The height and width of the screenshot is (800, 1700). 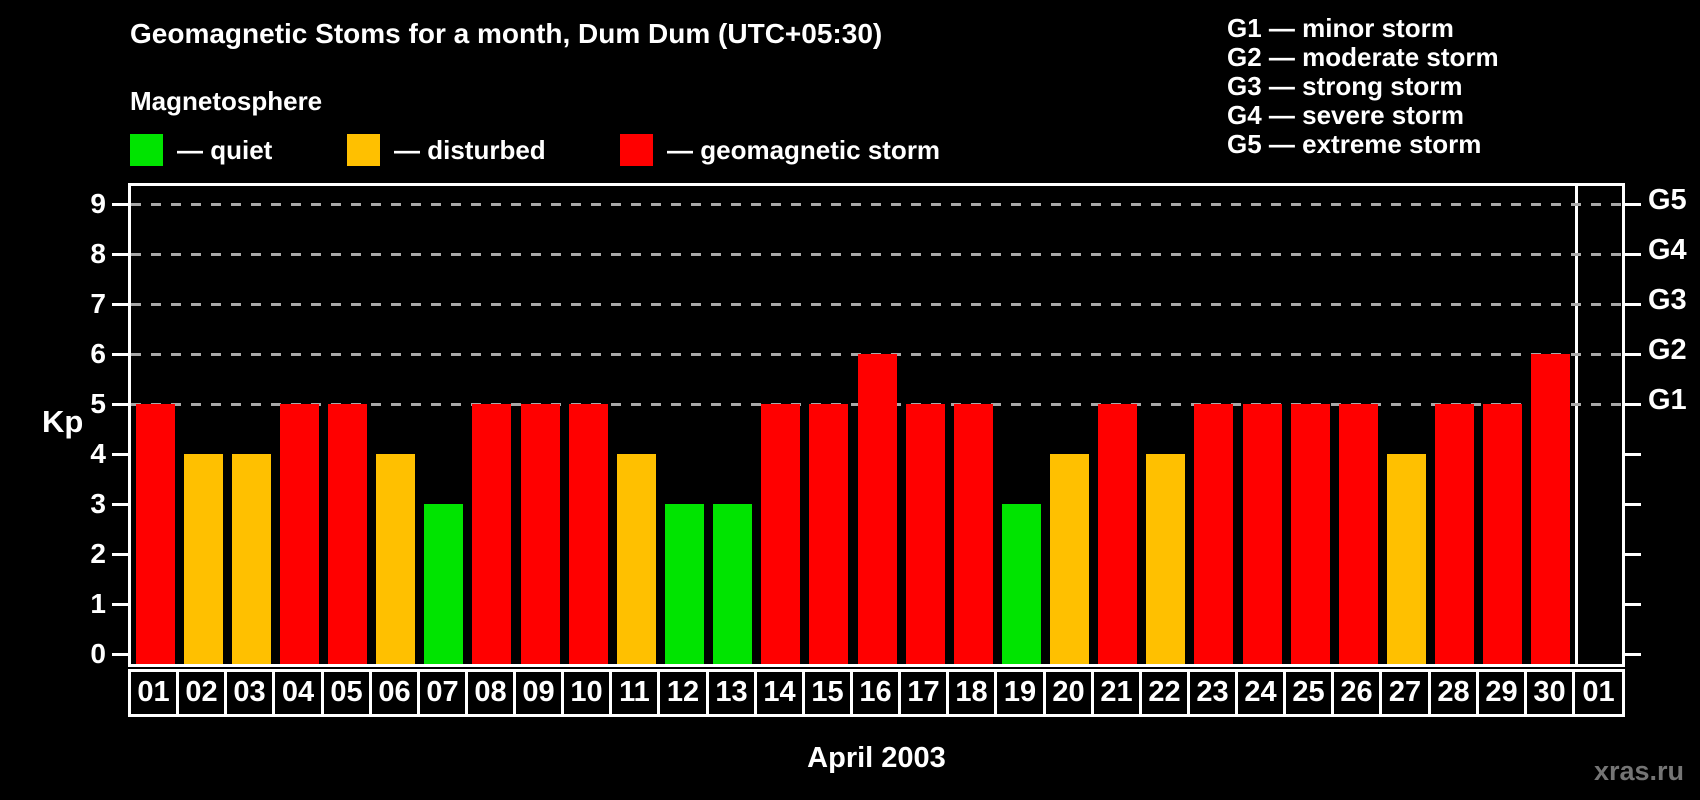 I want to click on legend-item-quiet: — quiet, so click(x=201, y=150).